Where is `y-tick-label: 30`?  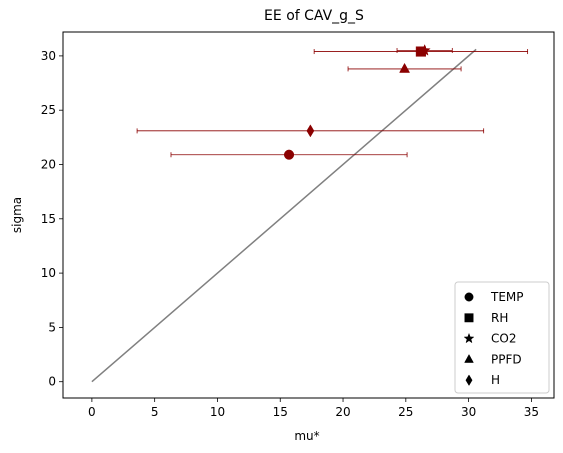
y-tick-label: 30 is located at coordinates (48, 56).